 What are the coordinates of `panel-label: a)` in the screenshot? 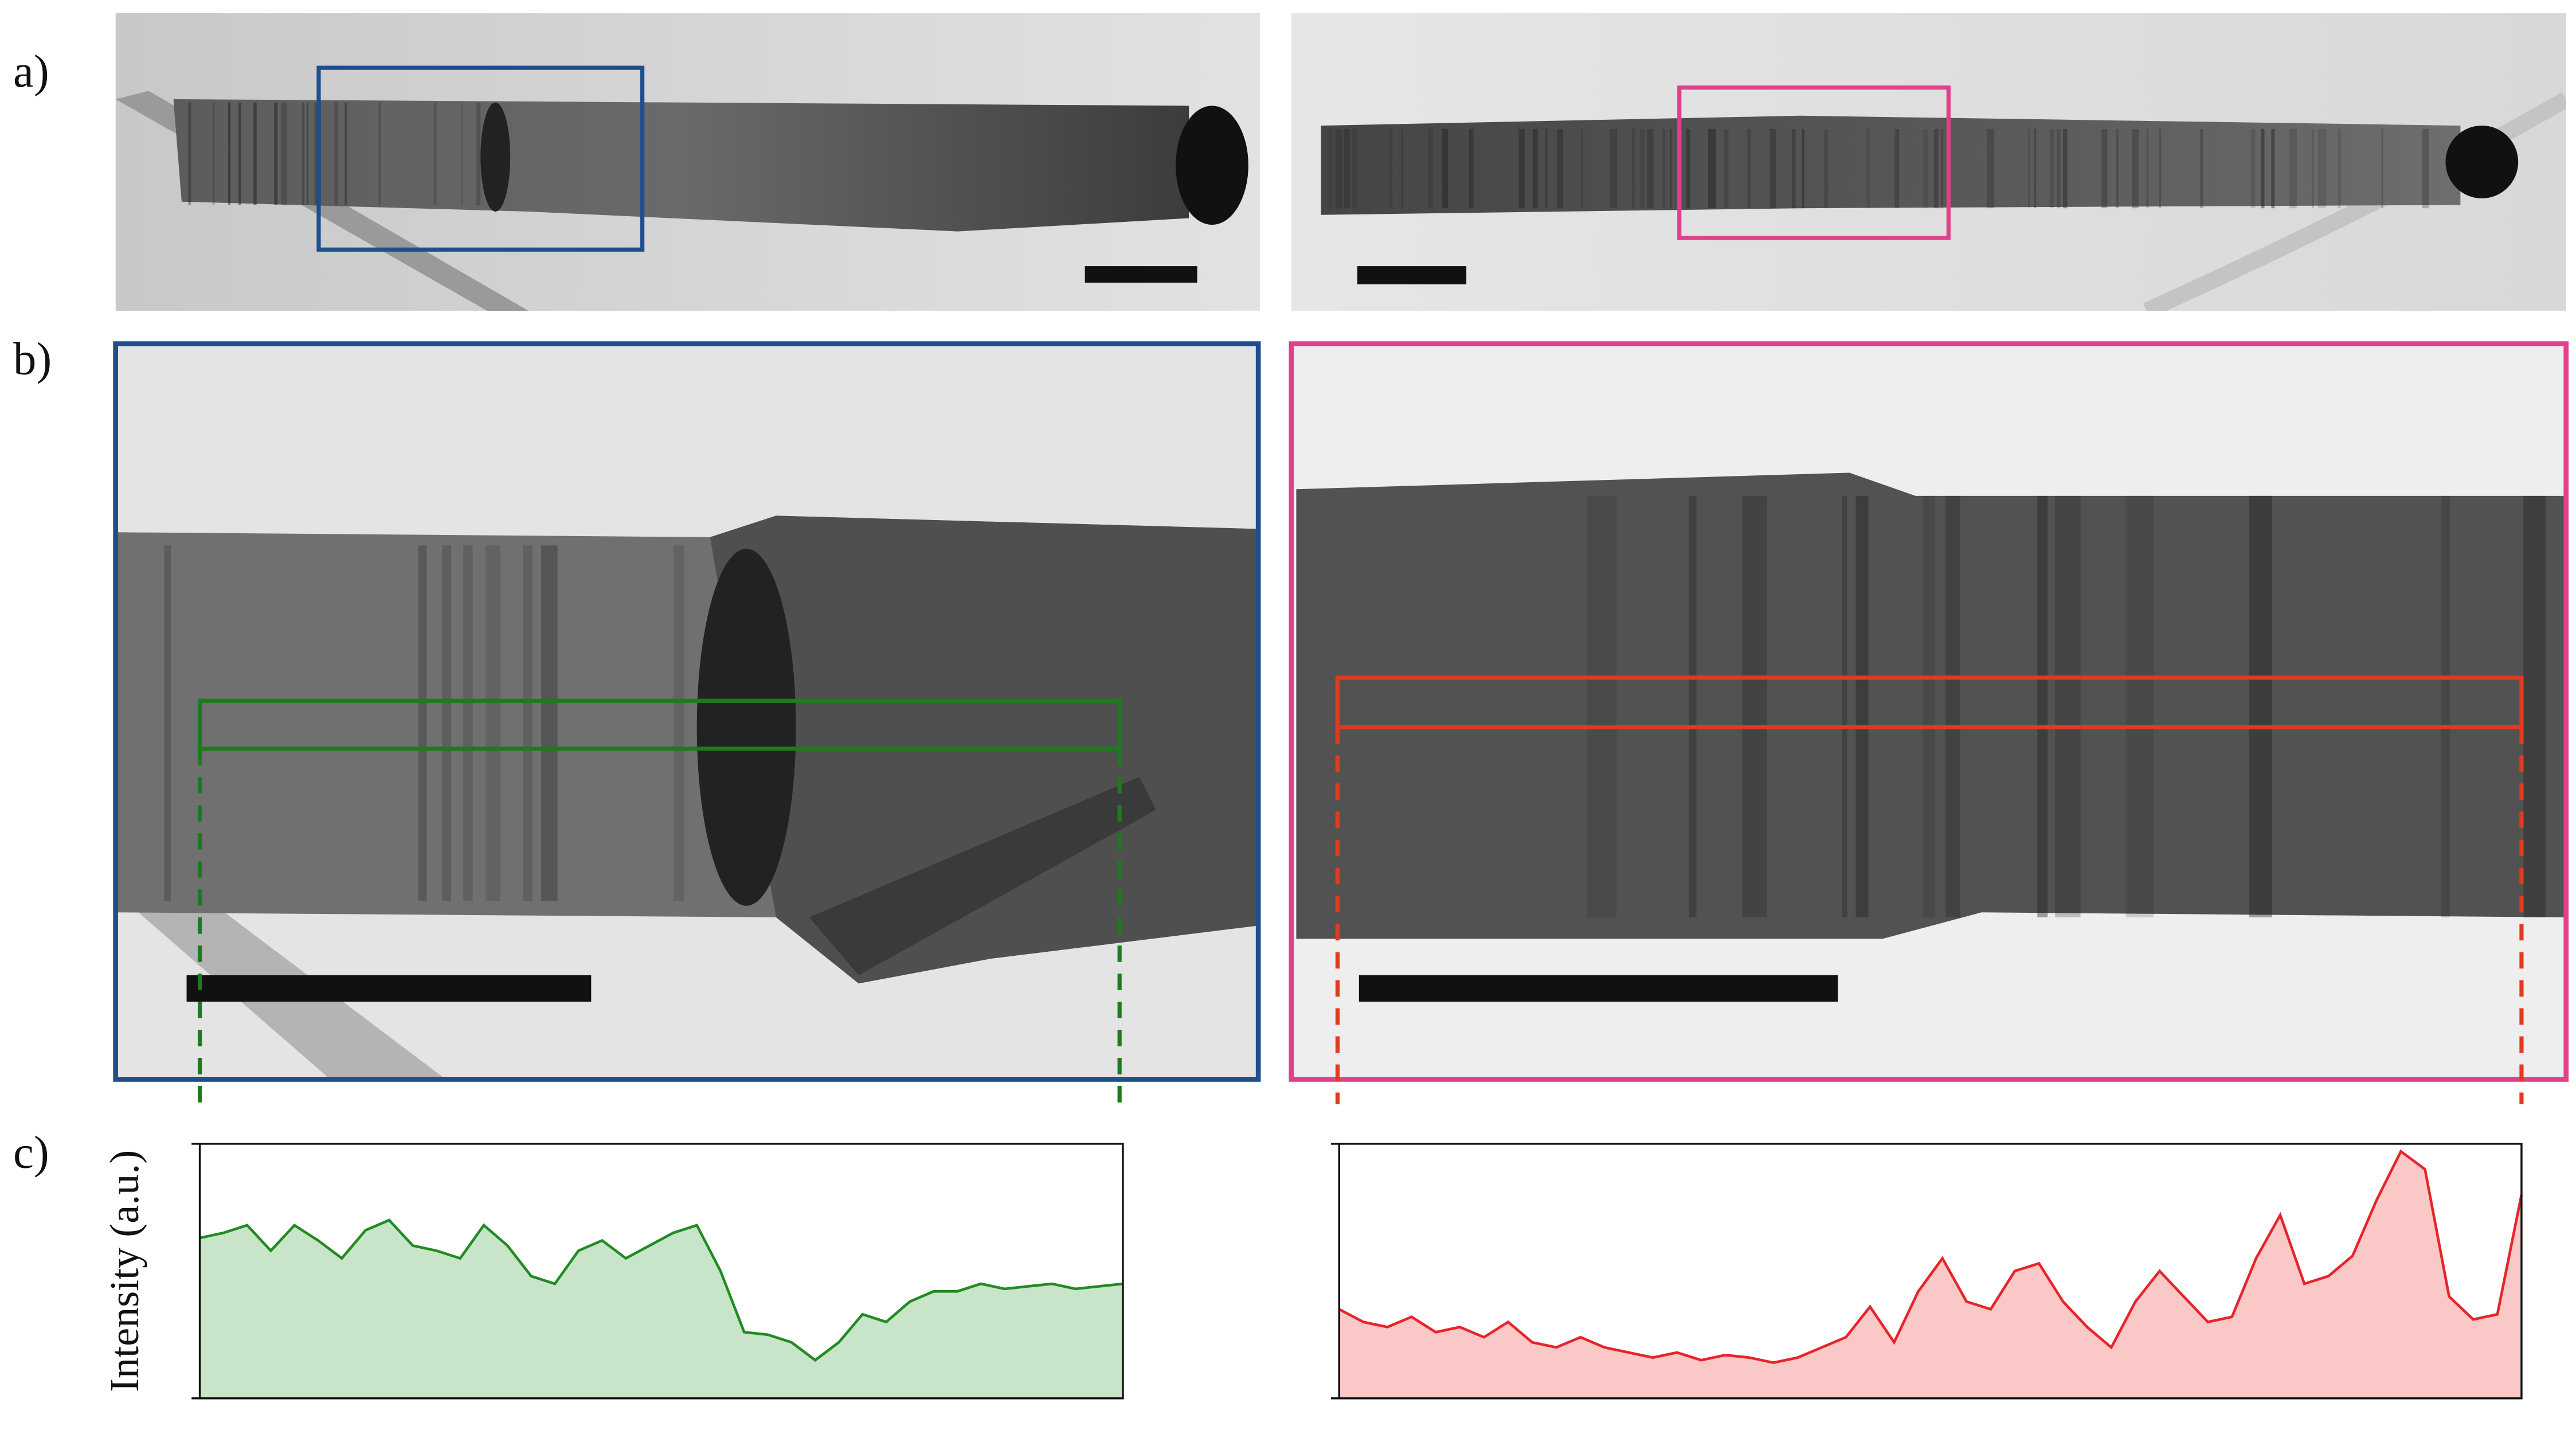 It's located at (31, 71).